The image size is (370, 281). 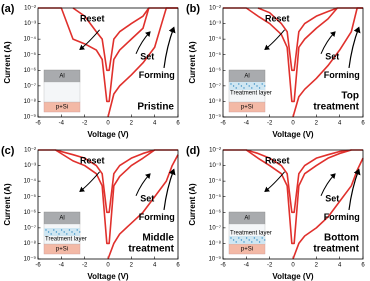 What do you see at coordinates (350, 96) in the screenshot?
I see `condition-label: Top` at bounding box center [350, 96].